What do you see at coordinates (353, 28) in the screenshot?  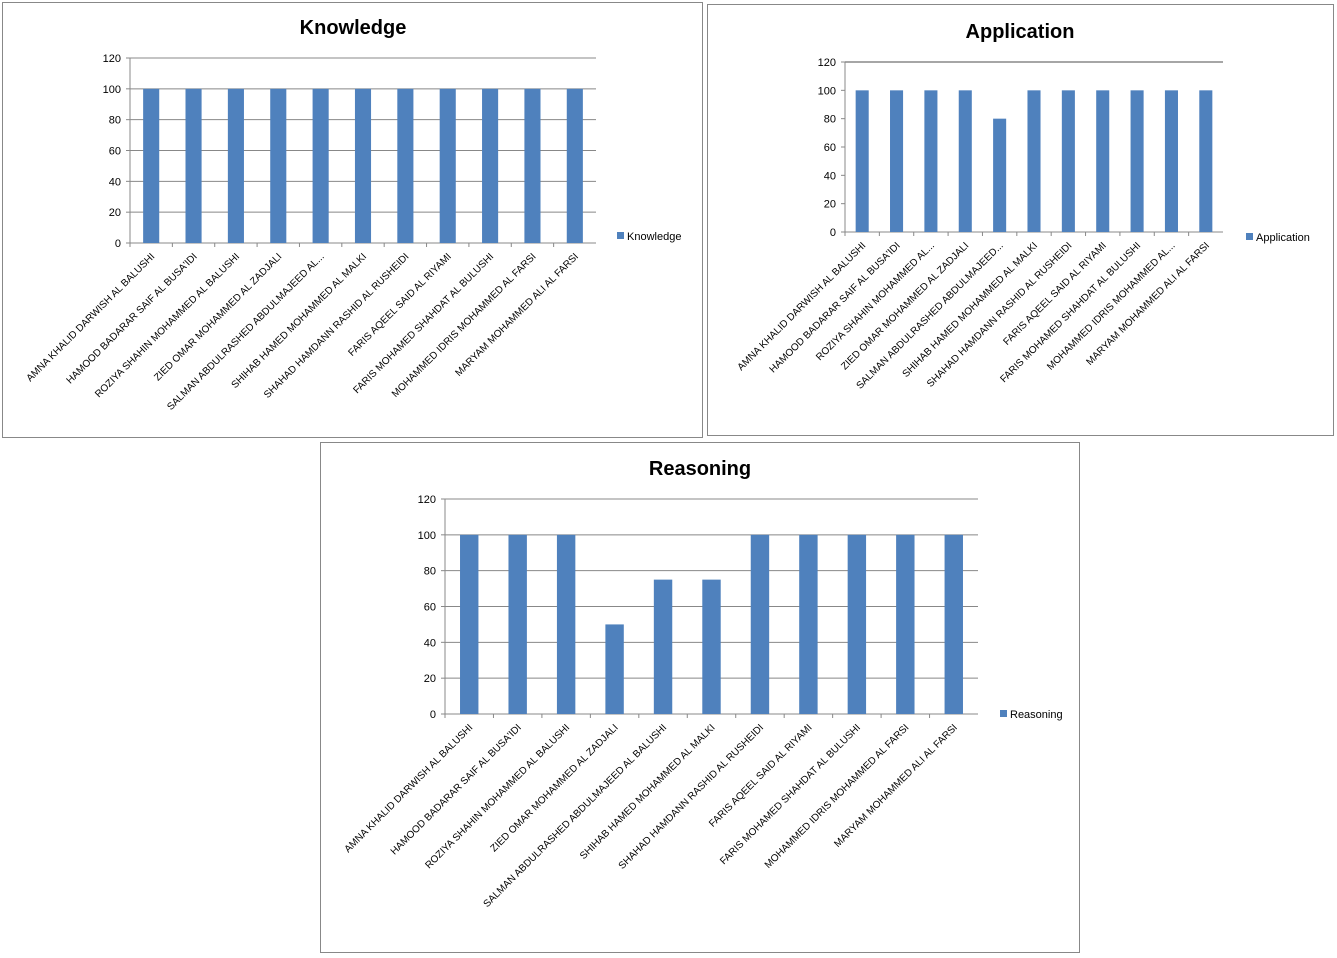 I see `chart-title: Knowledge` at bounding box center [353, 28].